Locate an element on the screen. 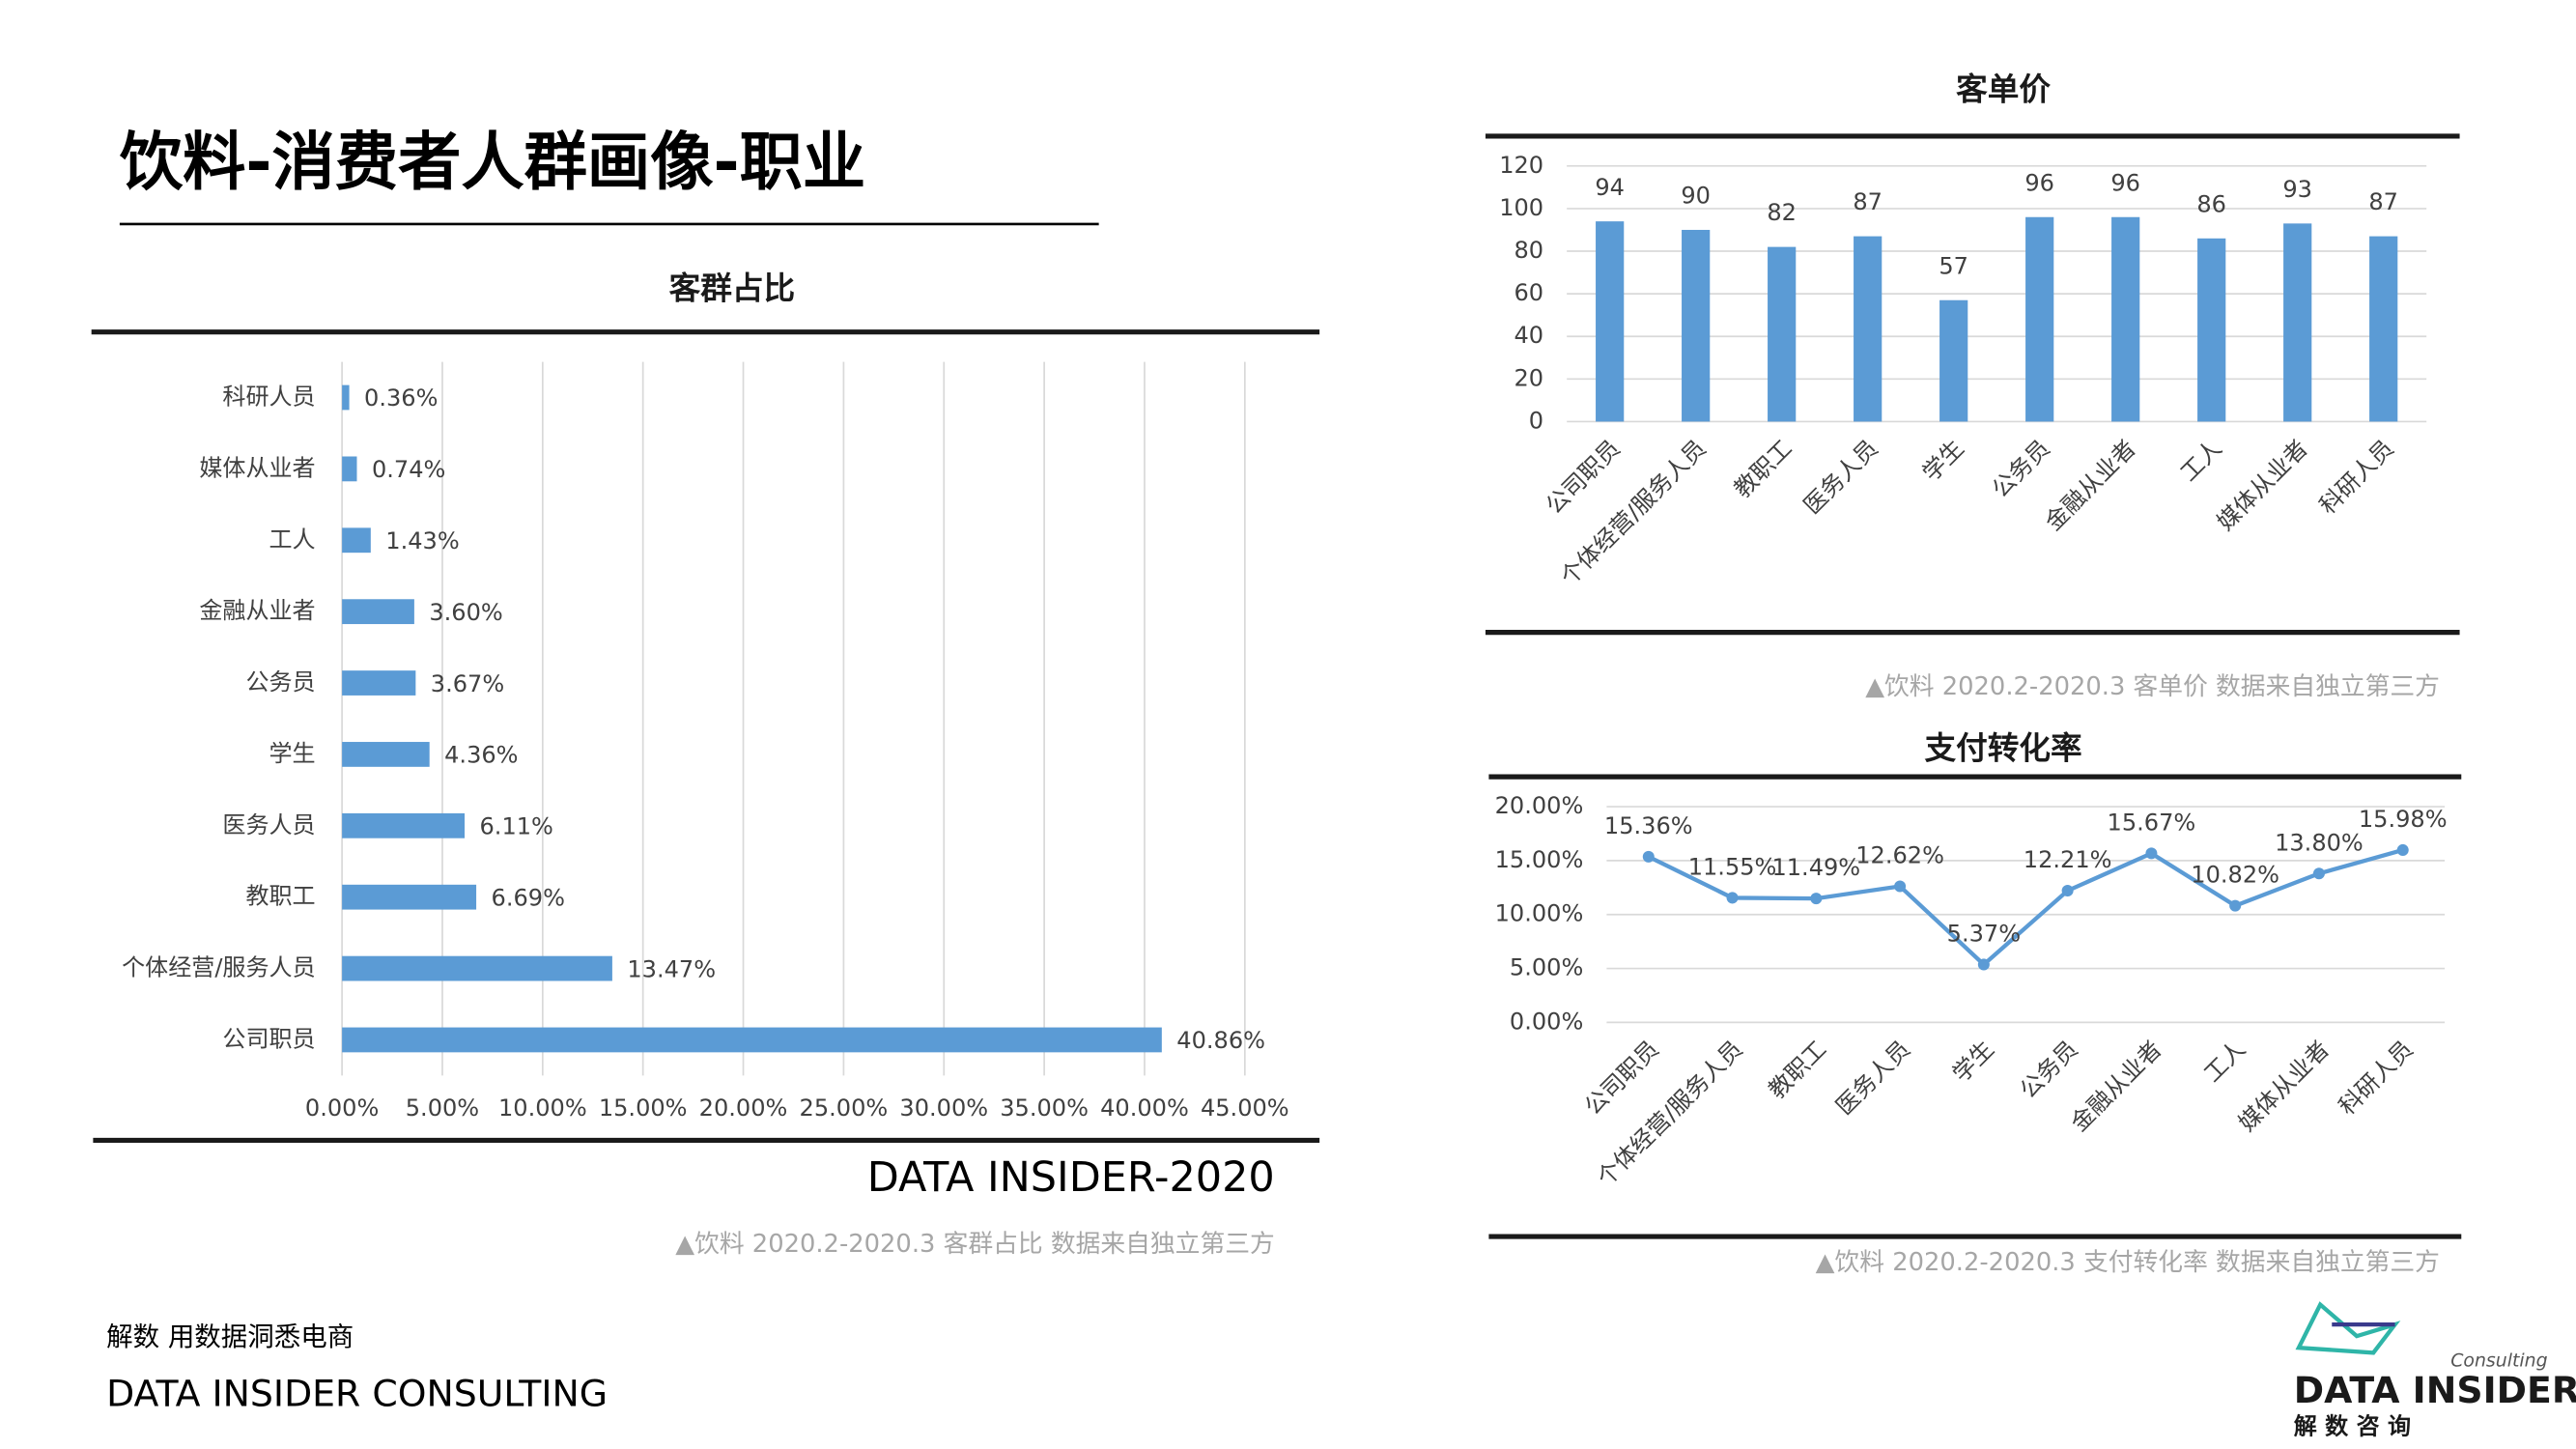 This screenshot has height=1449, width=2576. value-label: 4.36% is located at coordinates (481, 755).